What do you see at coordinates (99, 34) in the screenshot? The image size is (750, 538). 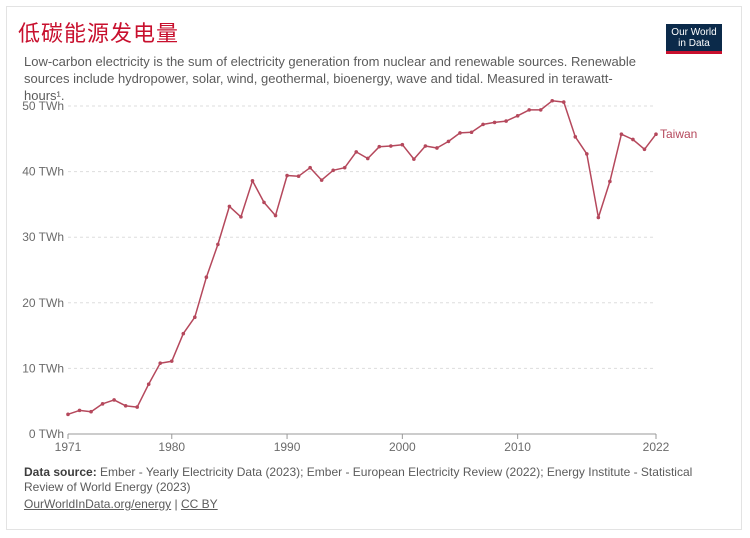 I see `chart-title: 低碳能源发电量` at bounding box center [99, 34].